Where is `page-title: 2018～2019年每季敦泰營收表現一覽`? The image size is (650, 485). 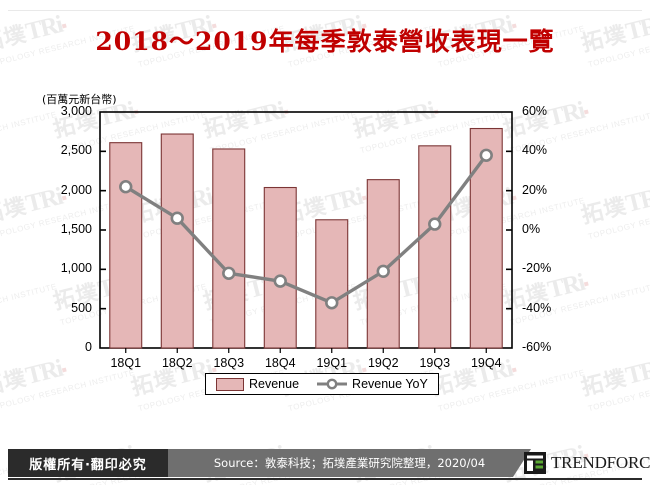 page-title: 2018～2019年每季敦泰營收表現一覽 is located at coordinates (325, 41).